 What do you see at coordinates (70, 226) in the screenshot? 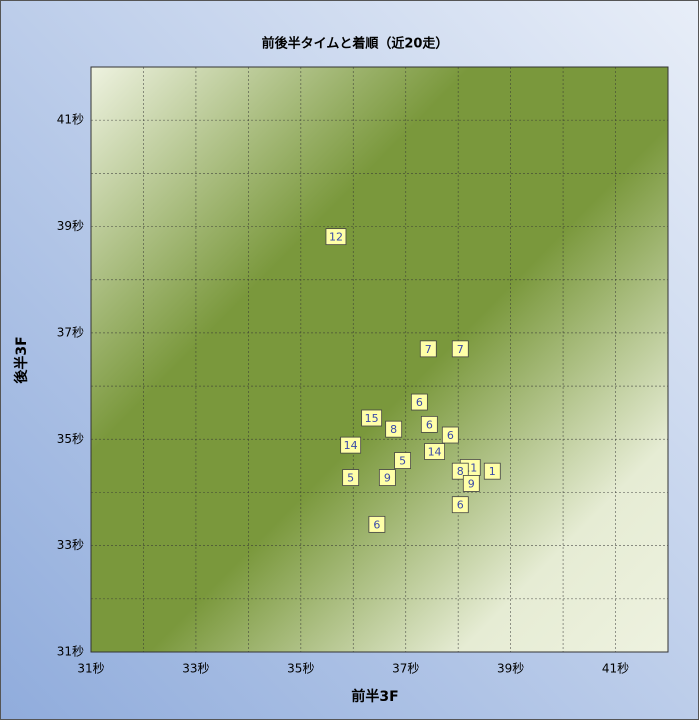
I see `y-tick-label: 39秒` at bounding box center [70, 226].